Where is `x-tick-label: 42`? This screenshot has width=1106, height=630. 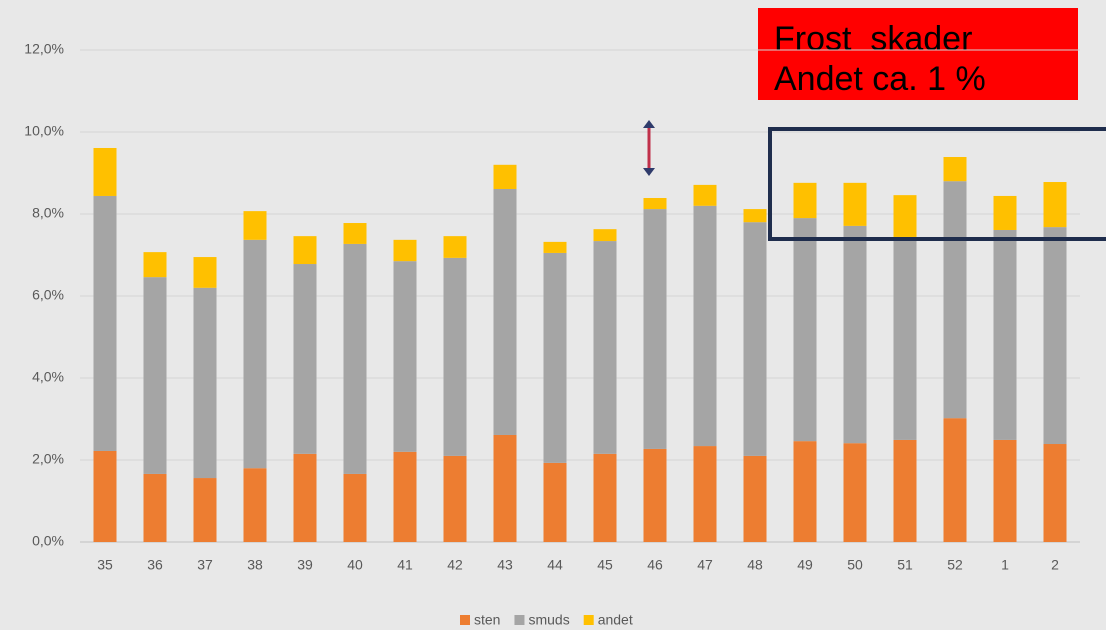 x-tick-label: 42 is located at coordinates (455, 565).